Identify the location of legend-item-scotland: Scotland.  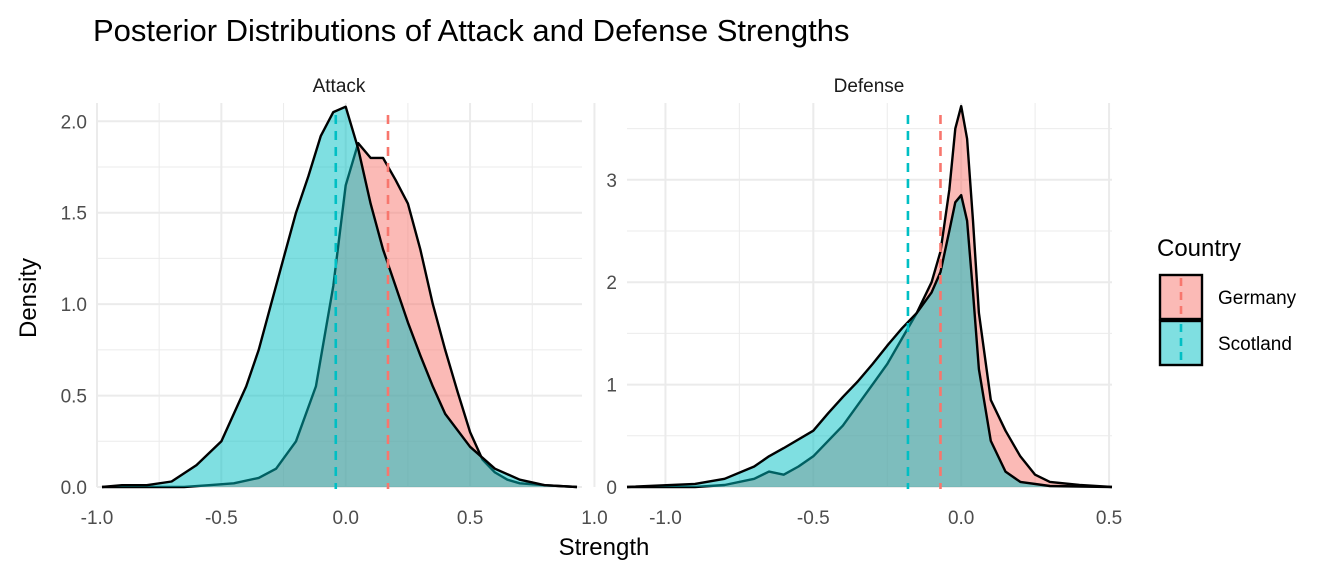
(1225, 343).